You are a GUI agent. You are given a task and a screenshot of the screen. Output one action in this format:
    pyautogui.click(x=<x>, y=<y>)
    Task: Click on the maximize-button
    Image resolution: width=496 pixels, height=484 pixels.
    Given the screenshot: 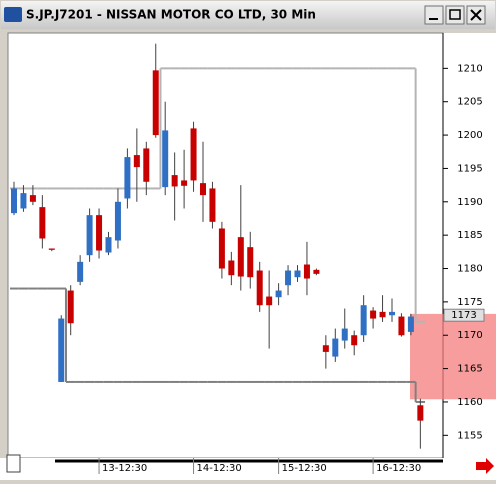 What is the action you would take?
    pyautogui.click(x=455, y=15)
    